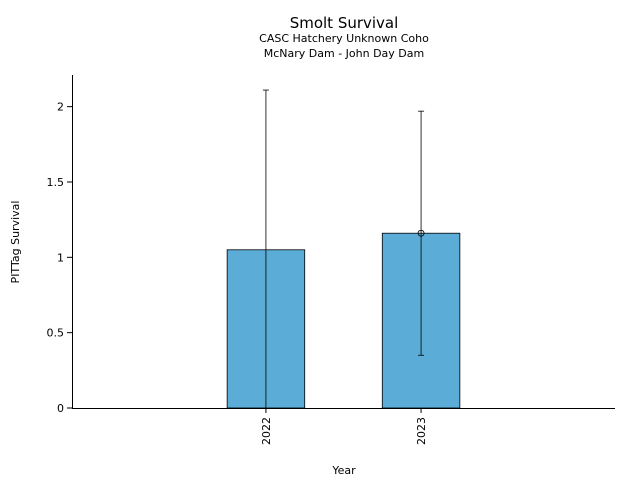 The height and width of the screenshot is (480, 640). Describe the element at coordinates (56, 333) in the screenshot. I see `y-tick-label: 0.5` at that location.